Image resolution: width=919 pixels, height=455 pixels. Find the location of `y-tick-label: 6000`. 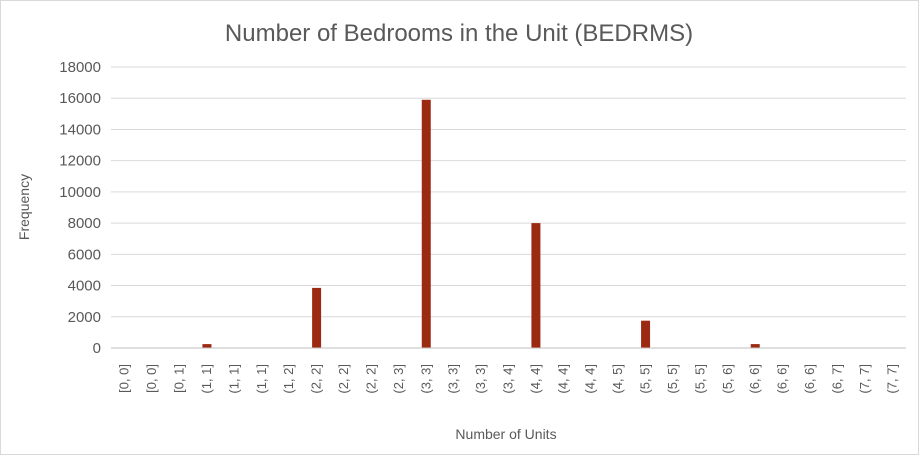

y-tick-label: 6000 is located at coordinates (84, 254).